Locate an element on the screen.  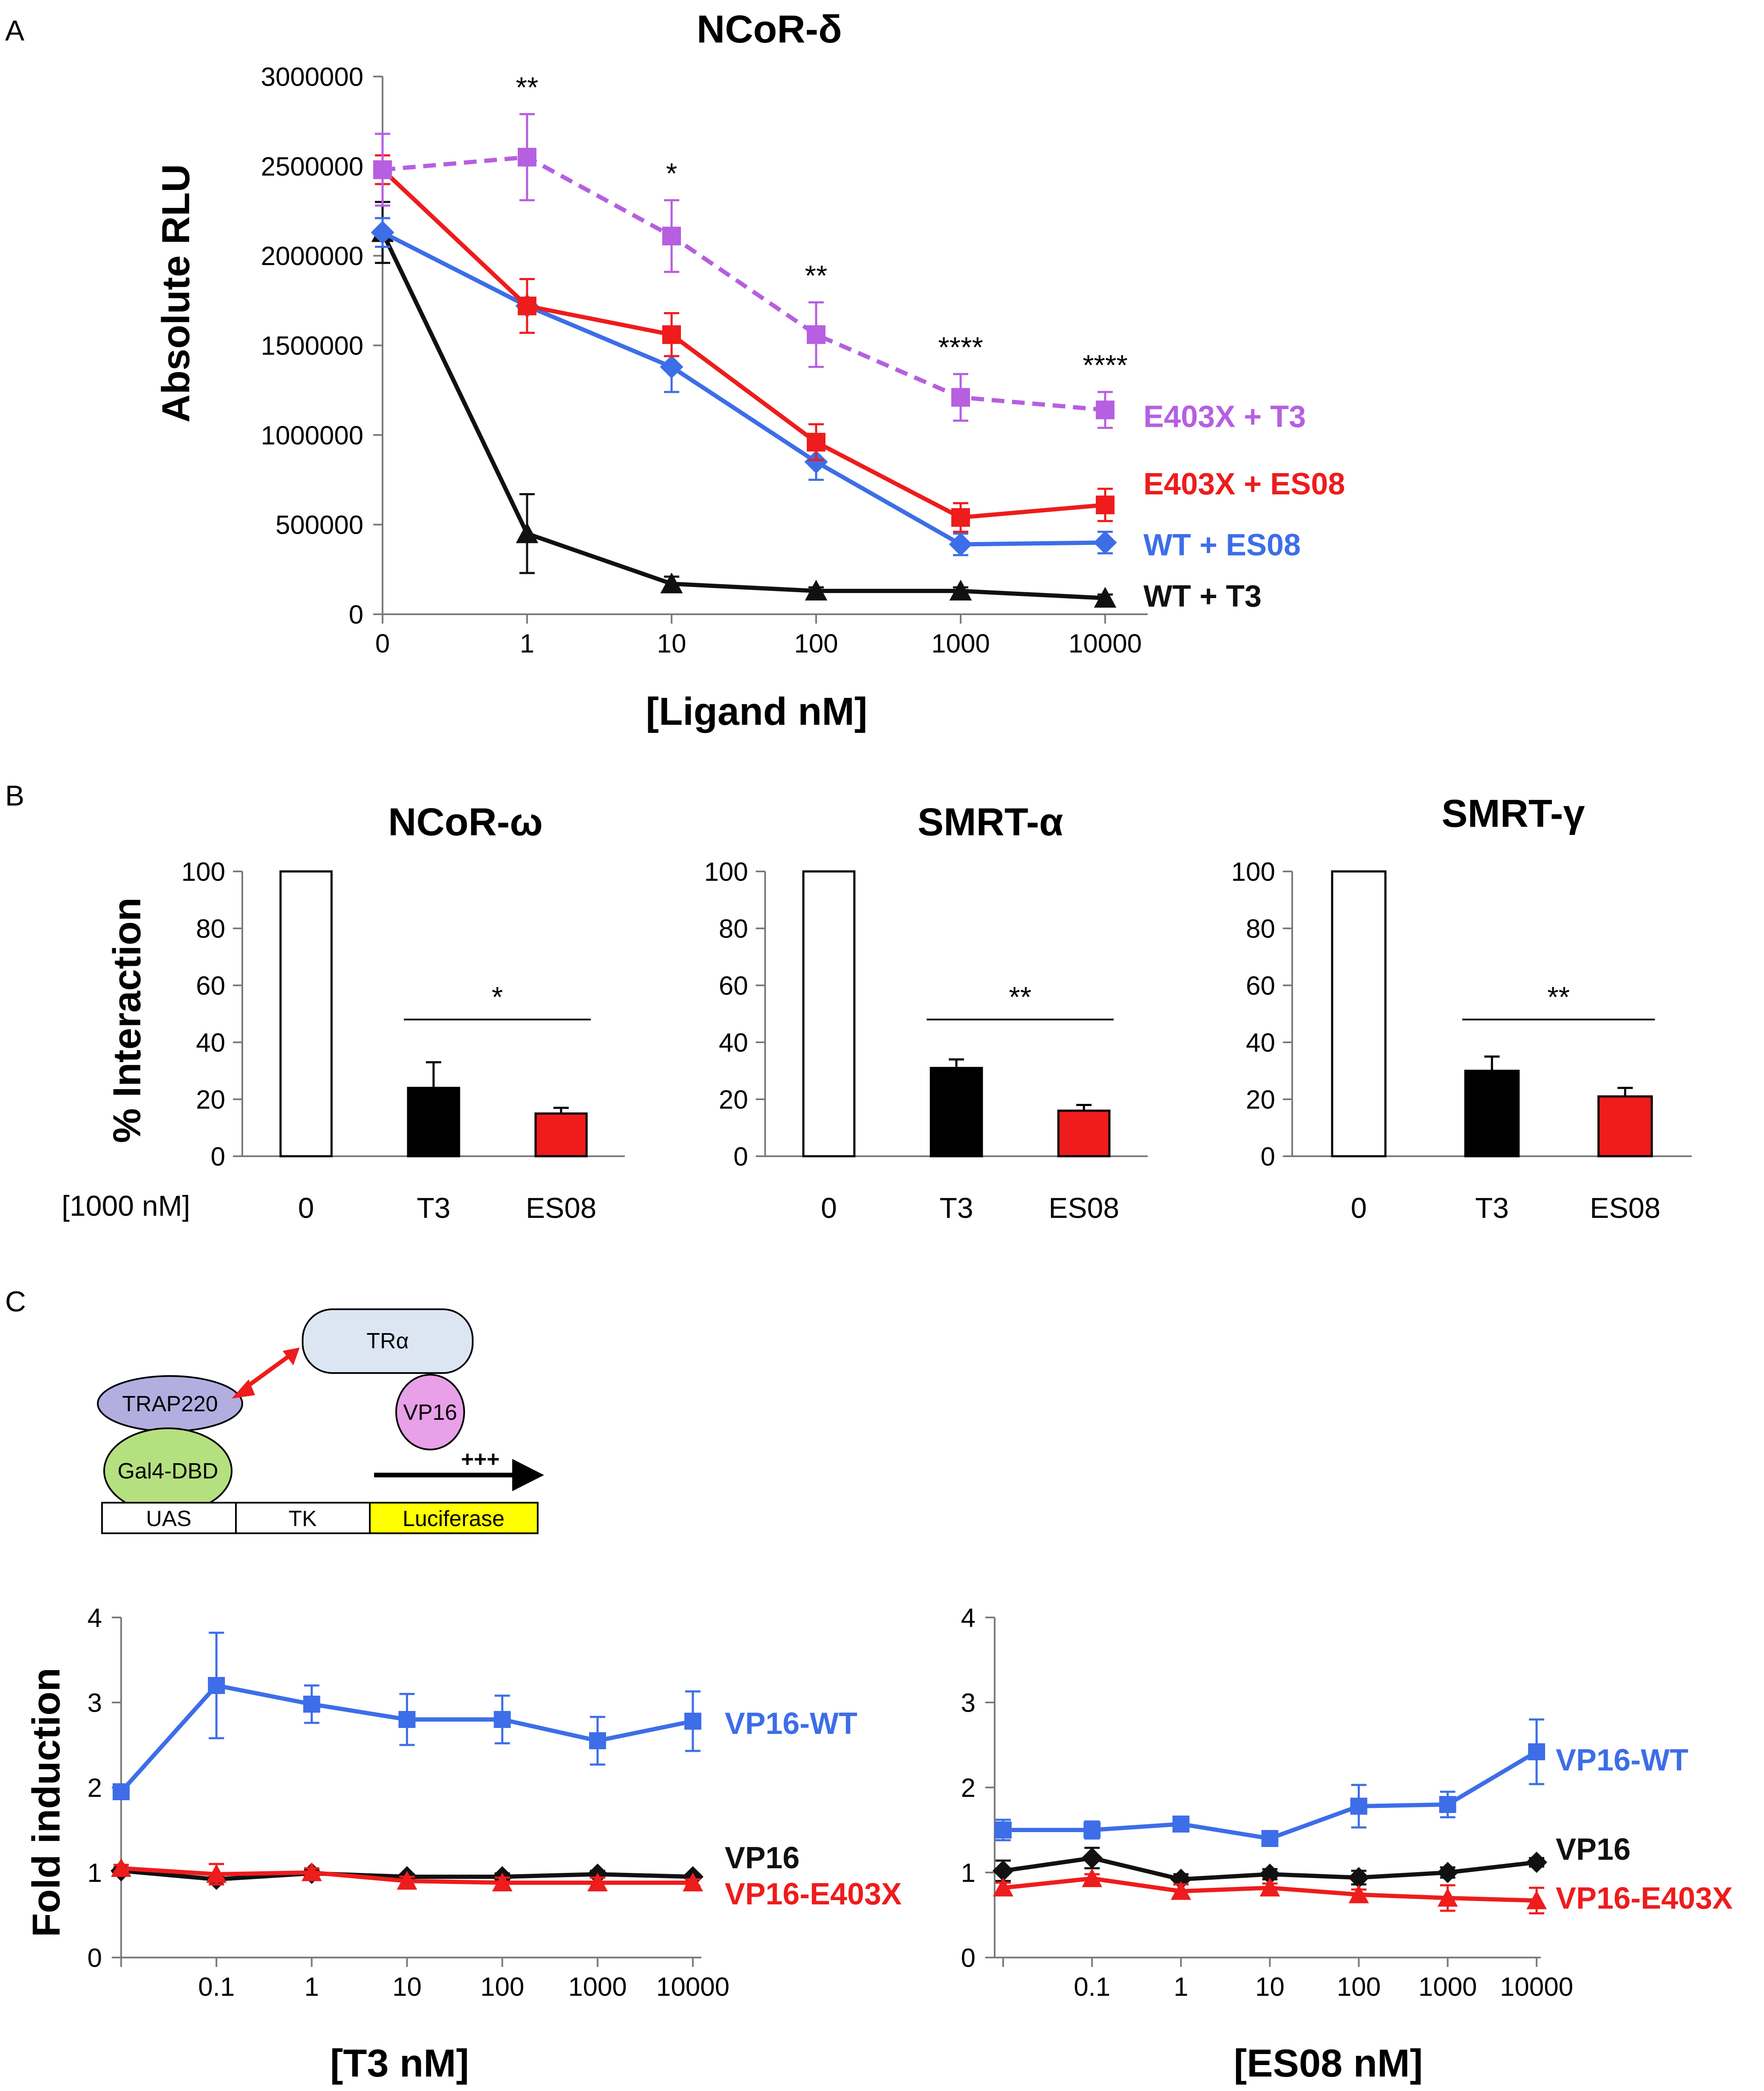
chart-b2: SMRT-α 0 20 40 60 80 100 0 T3 ES08 ** is located at coordinates (926, 1012).